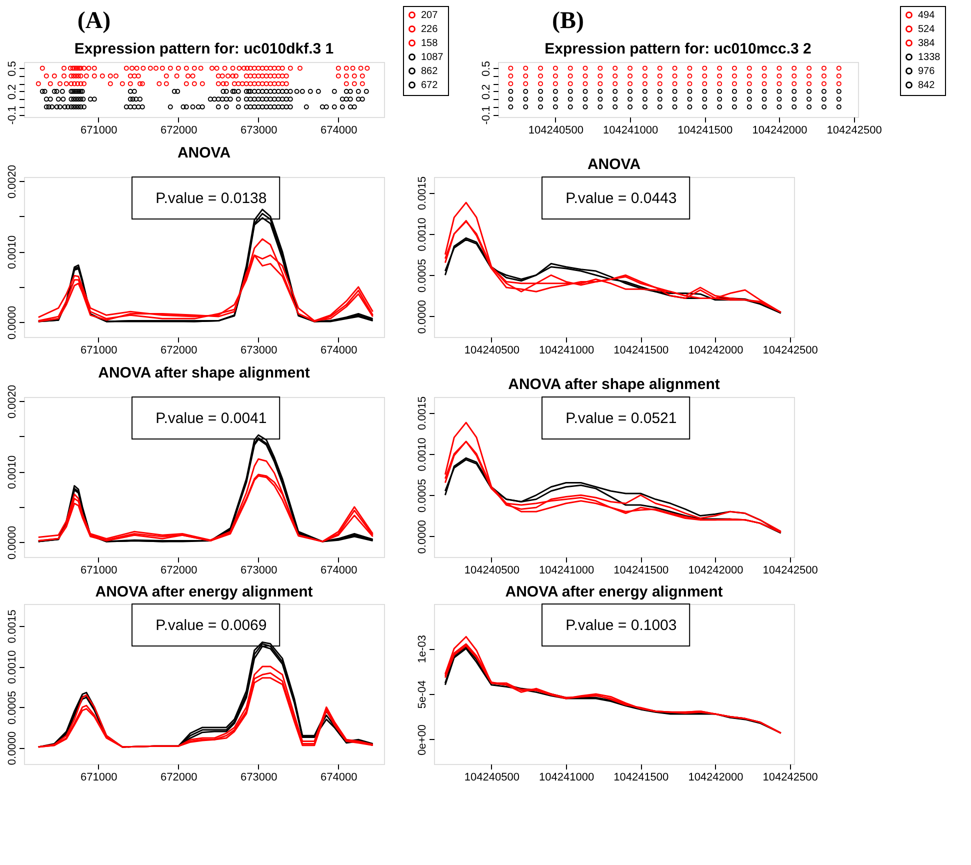  I want to click on annotation: P.value = 0.0138, so click(211, 198).